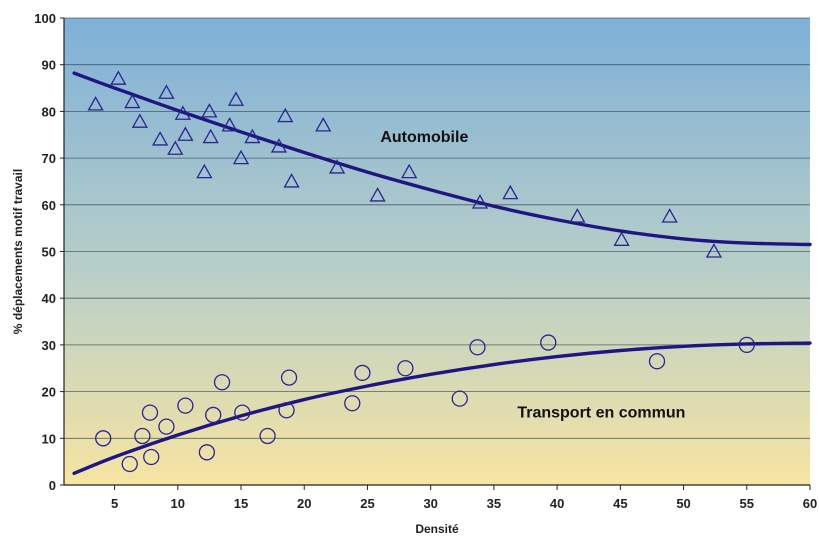  I want to click on y-tick-label: 60, so click(49, 205).